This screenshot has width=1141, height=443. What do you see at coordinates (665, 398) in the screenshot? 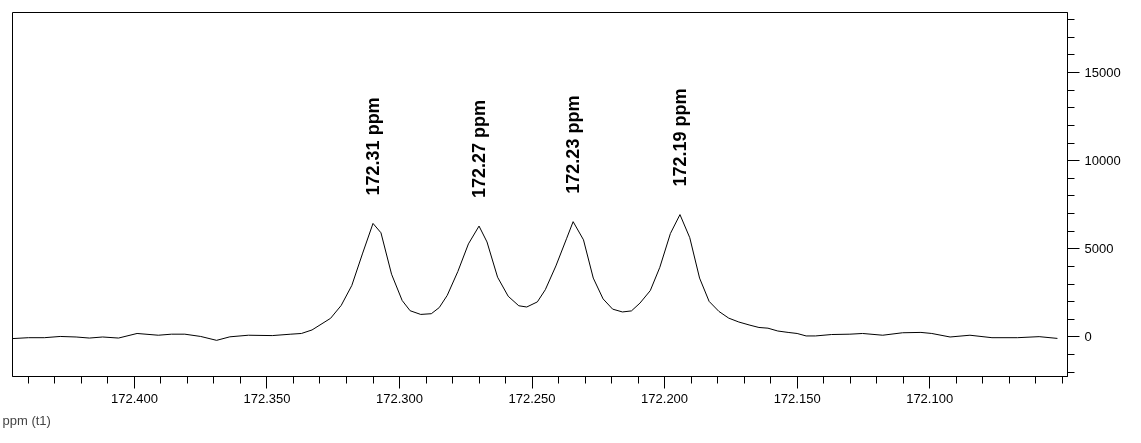
I see `x-tick-label: 172.200` at bounding box center [665, 398].